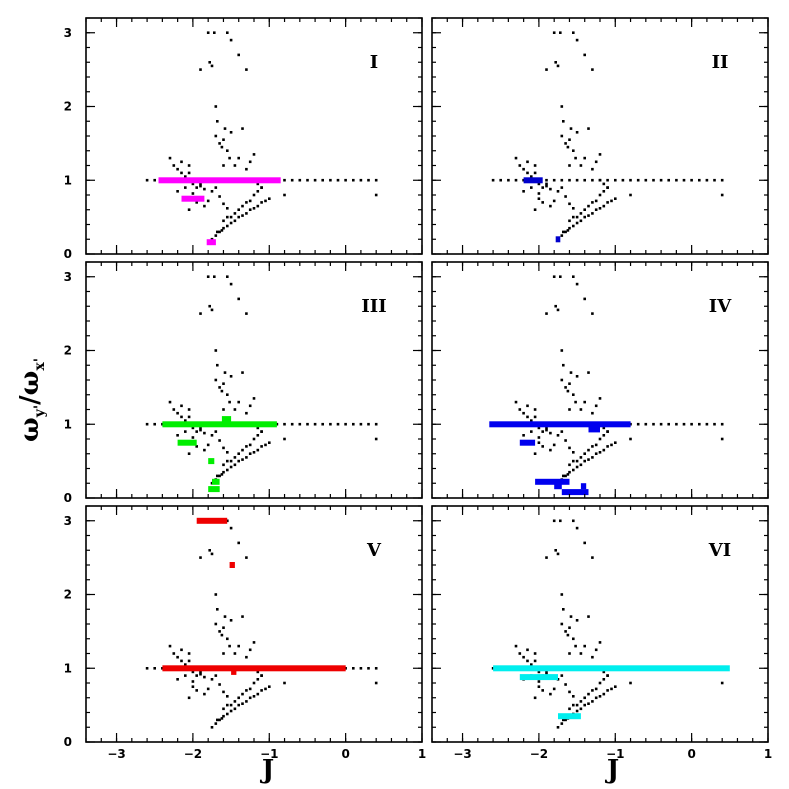 Image resolution: width=789 pixels, height=789 pixels. I want to click on panel-II: II, so click(600, 136).